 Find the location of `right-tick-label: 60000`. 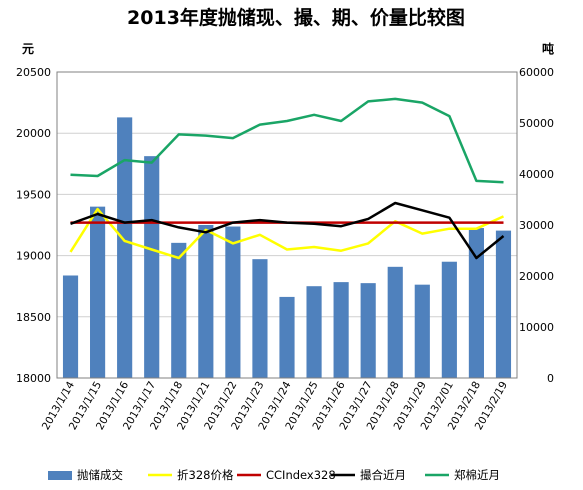

right-tick-label: 60000 is located at coordinates (536, 72).